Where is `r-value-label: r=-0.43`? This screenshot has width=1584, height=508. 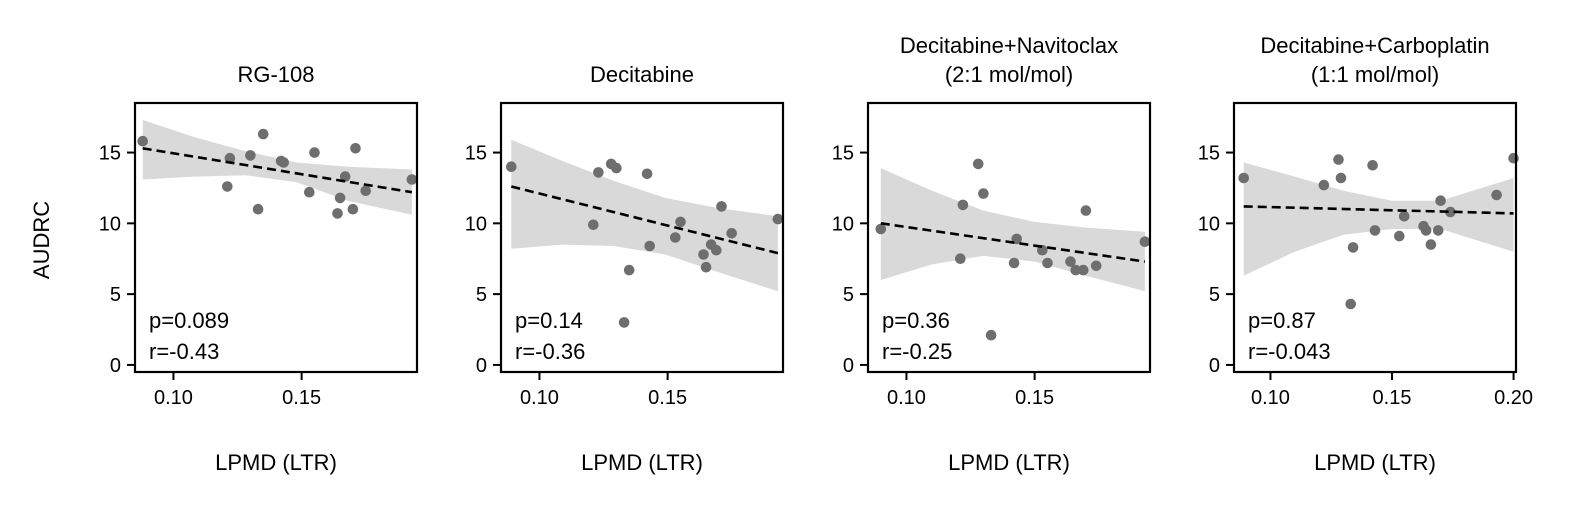 r-value-label: r=-0.43 is located at coordinates (184, 351).